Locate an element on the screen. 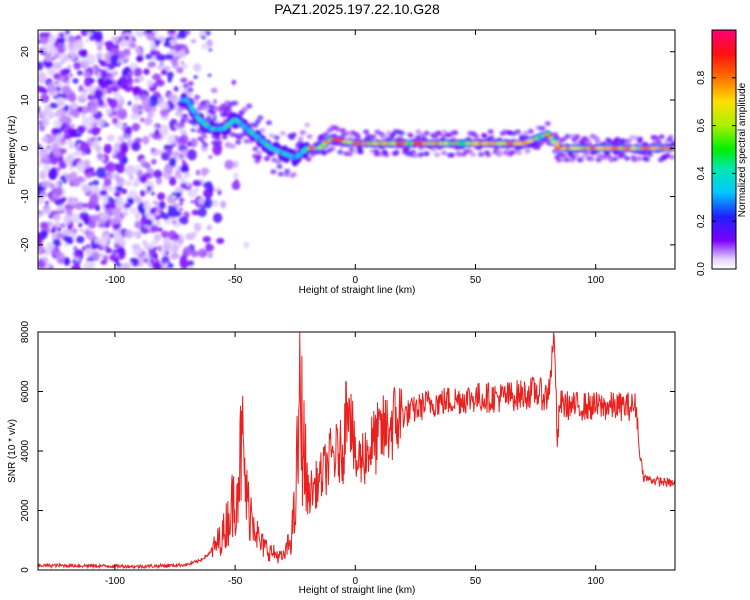  x-tick-label: 0 is located at coordinates (356, 581).